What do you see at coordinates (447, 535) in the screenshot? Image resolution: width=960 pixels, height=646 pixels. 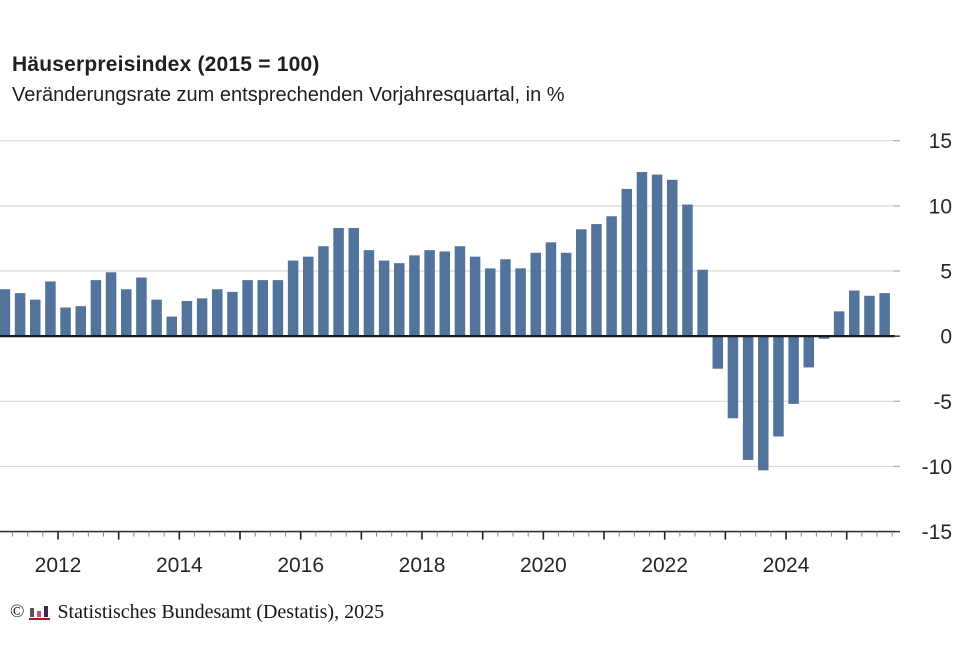 I see `x-axis` at bounding box center [447, 535].